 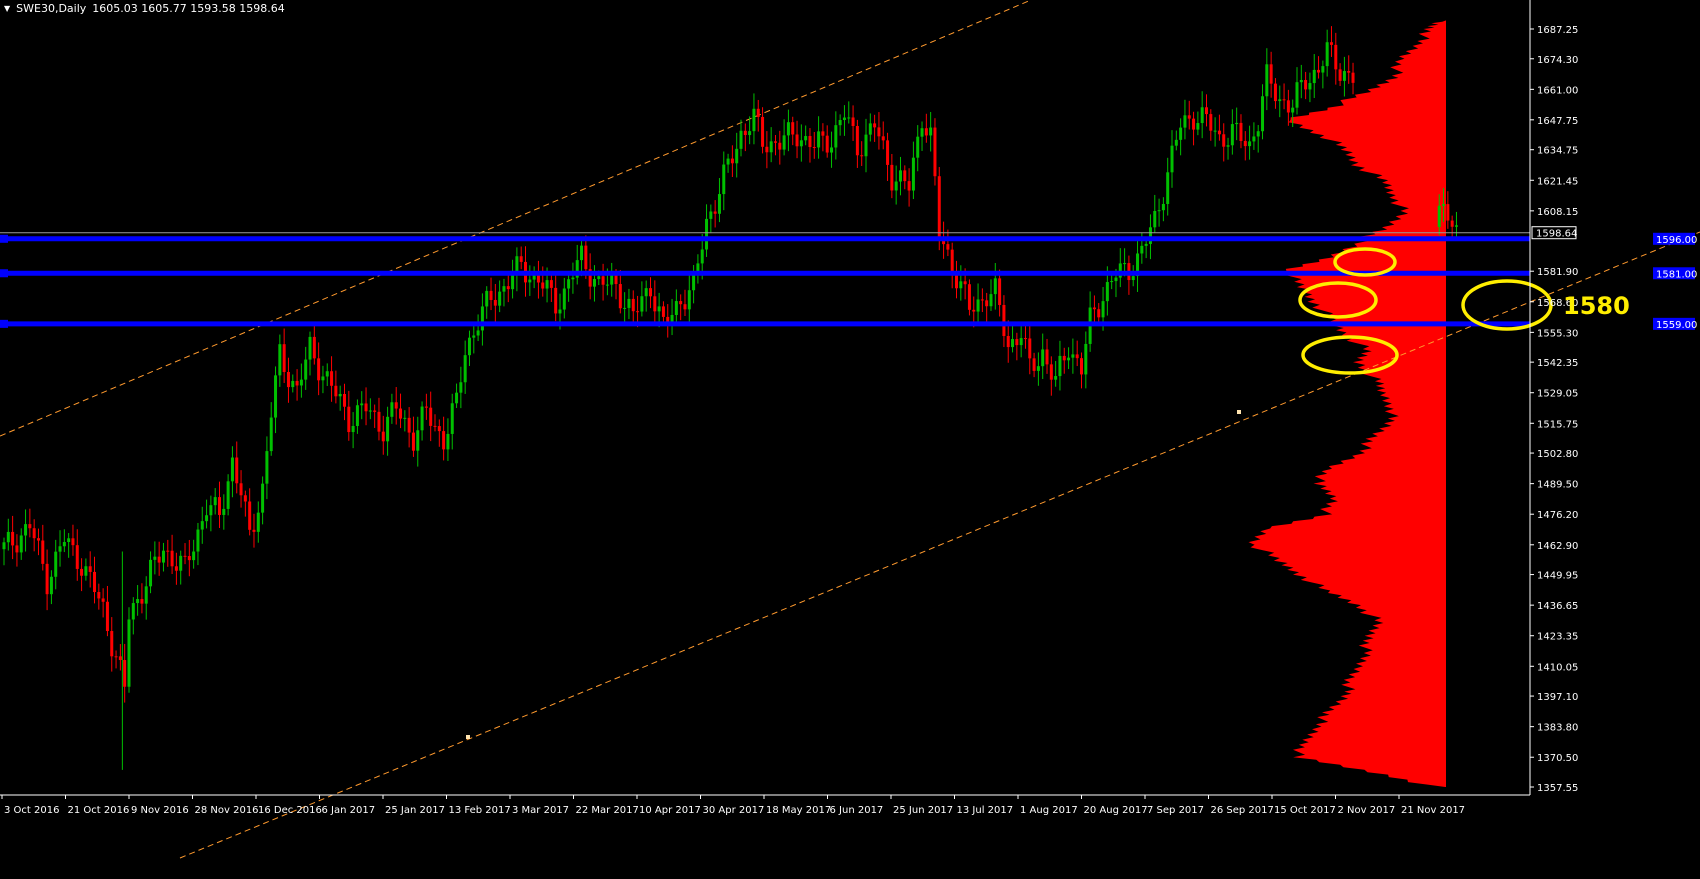 I want to click on triangle-down-icon: ▼, so click(x=7, y=8).